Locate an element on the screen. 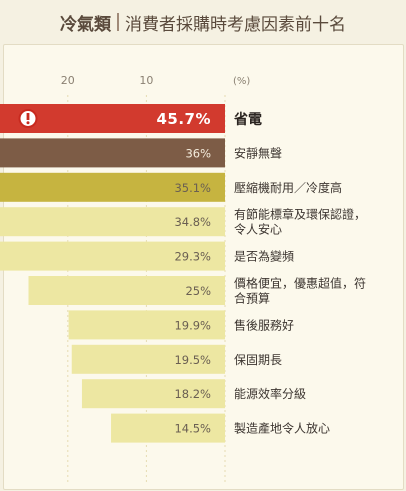  bar-value-label: 19.5% is located at coordinates (192, 360).